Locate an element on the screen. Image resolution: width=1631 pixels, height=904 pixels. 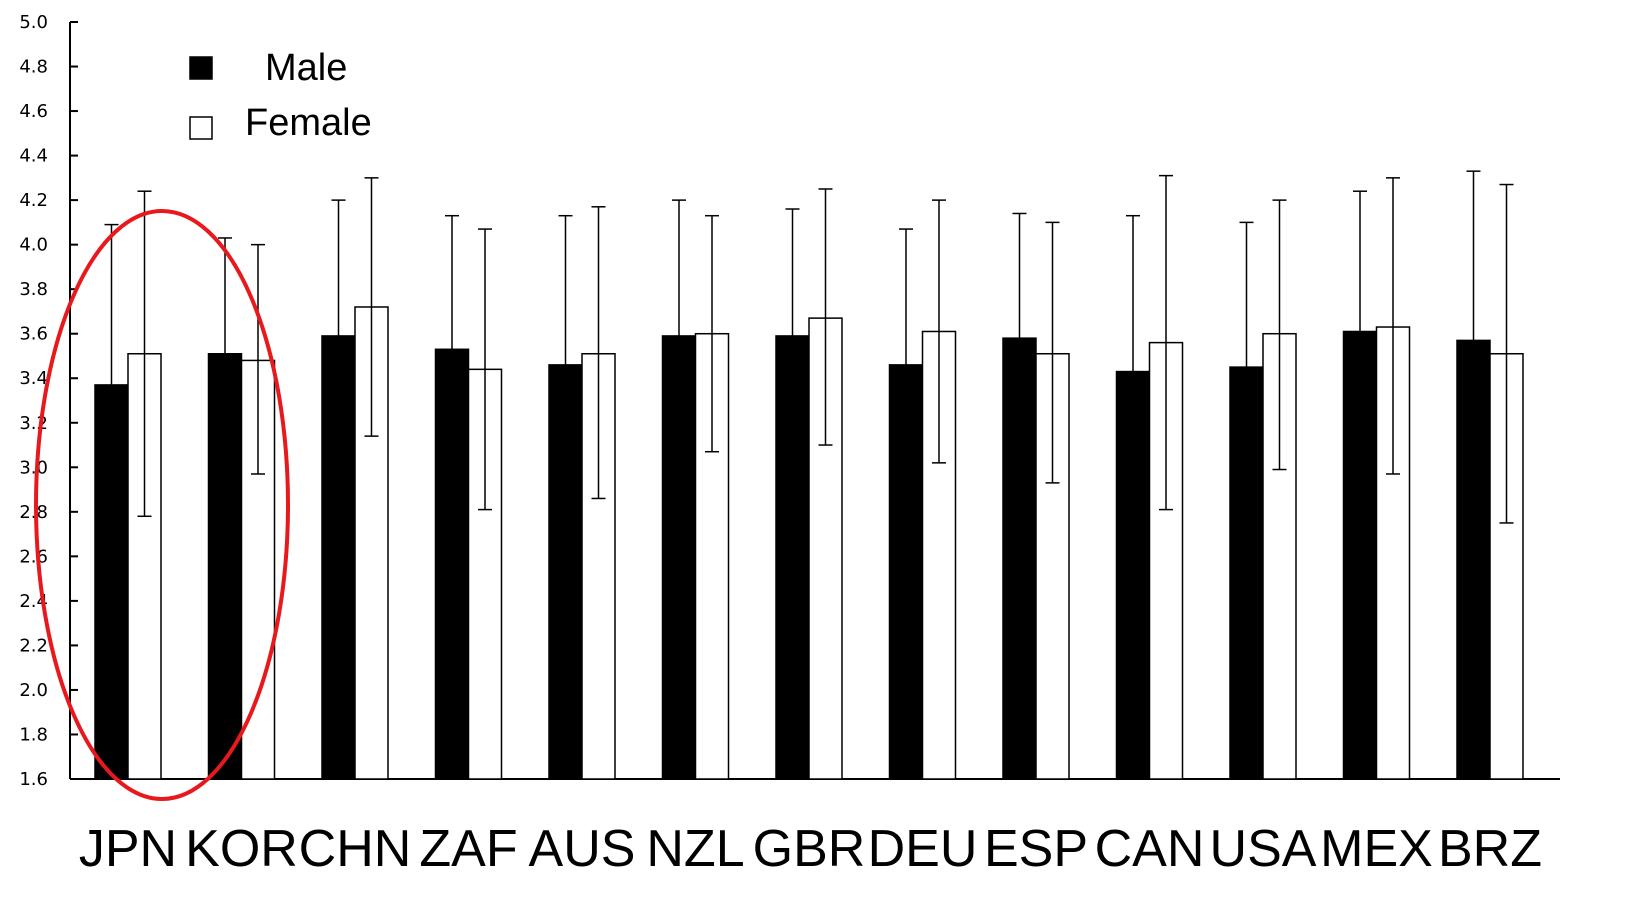
bar-male-chn is located at coordinates (338, 557).